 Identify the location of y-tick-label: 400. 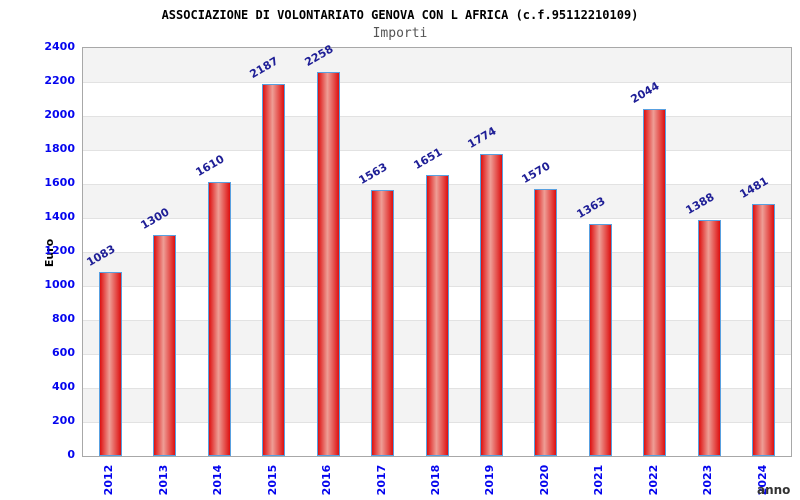
(63, 386).